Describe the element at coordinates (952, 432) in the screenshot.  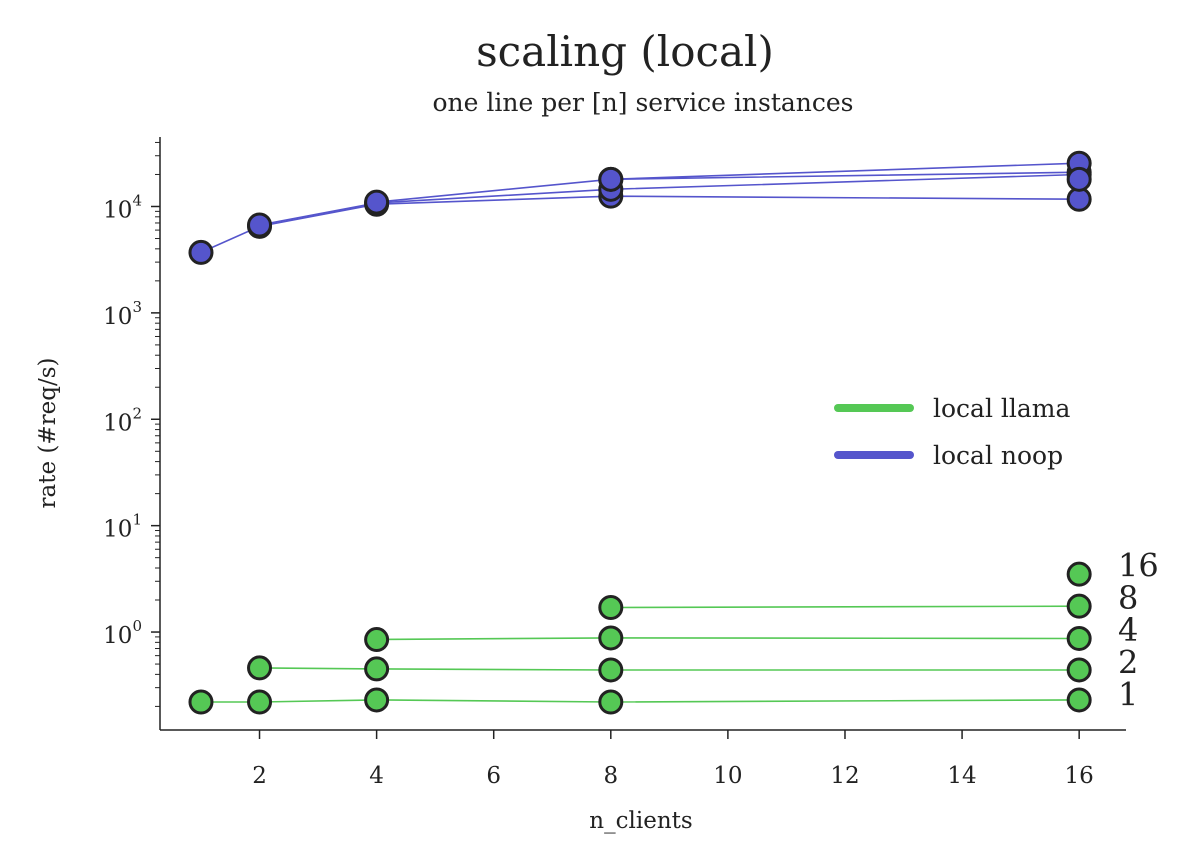
I see `legend: local llama local noop` at that location.